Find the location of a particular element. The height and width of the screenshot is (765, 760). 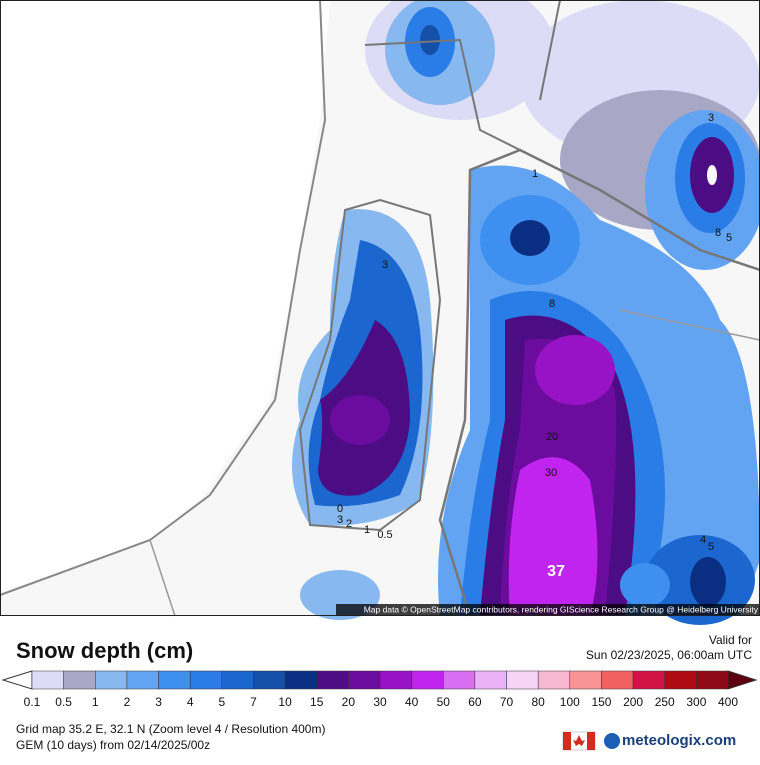

legend-label: 30 is located at coordinates (380, 702).